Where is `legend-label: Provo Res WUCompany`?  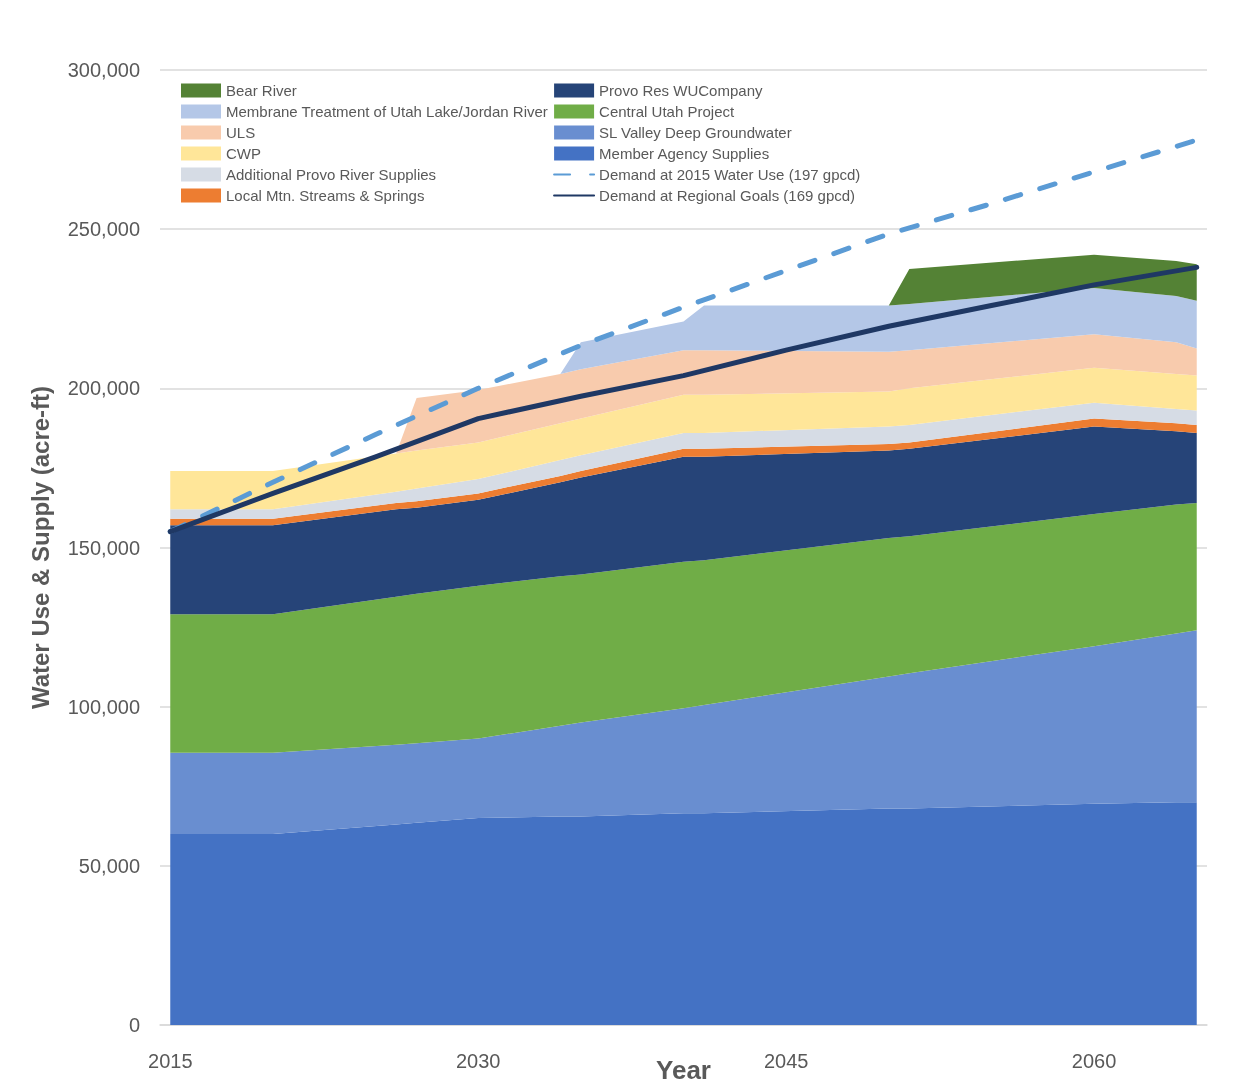
legend-label: Provo Res WUCompany is located at coordinates (681, 90).